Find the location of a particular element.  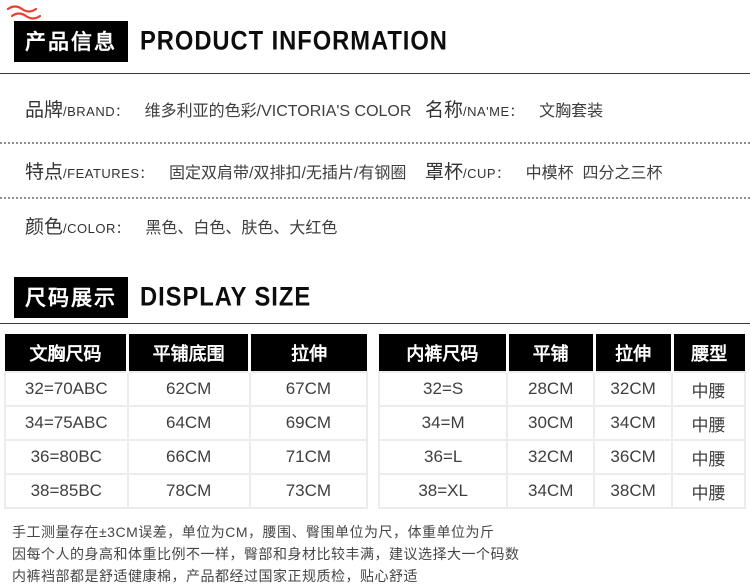

color-label-zh: 颜色 is located at coordinates (44, 227).